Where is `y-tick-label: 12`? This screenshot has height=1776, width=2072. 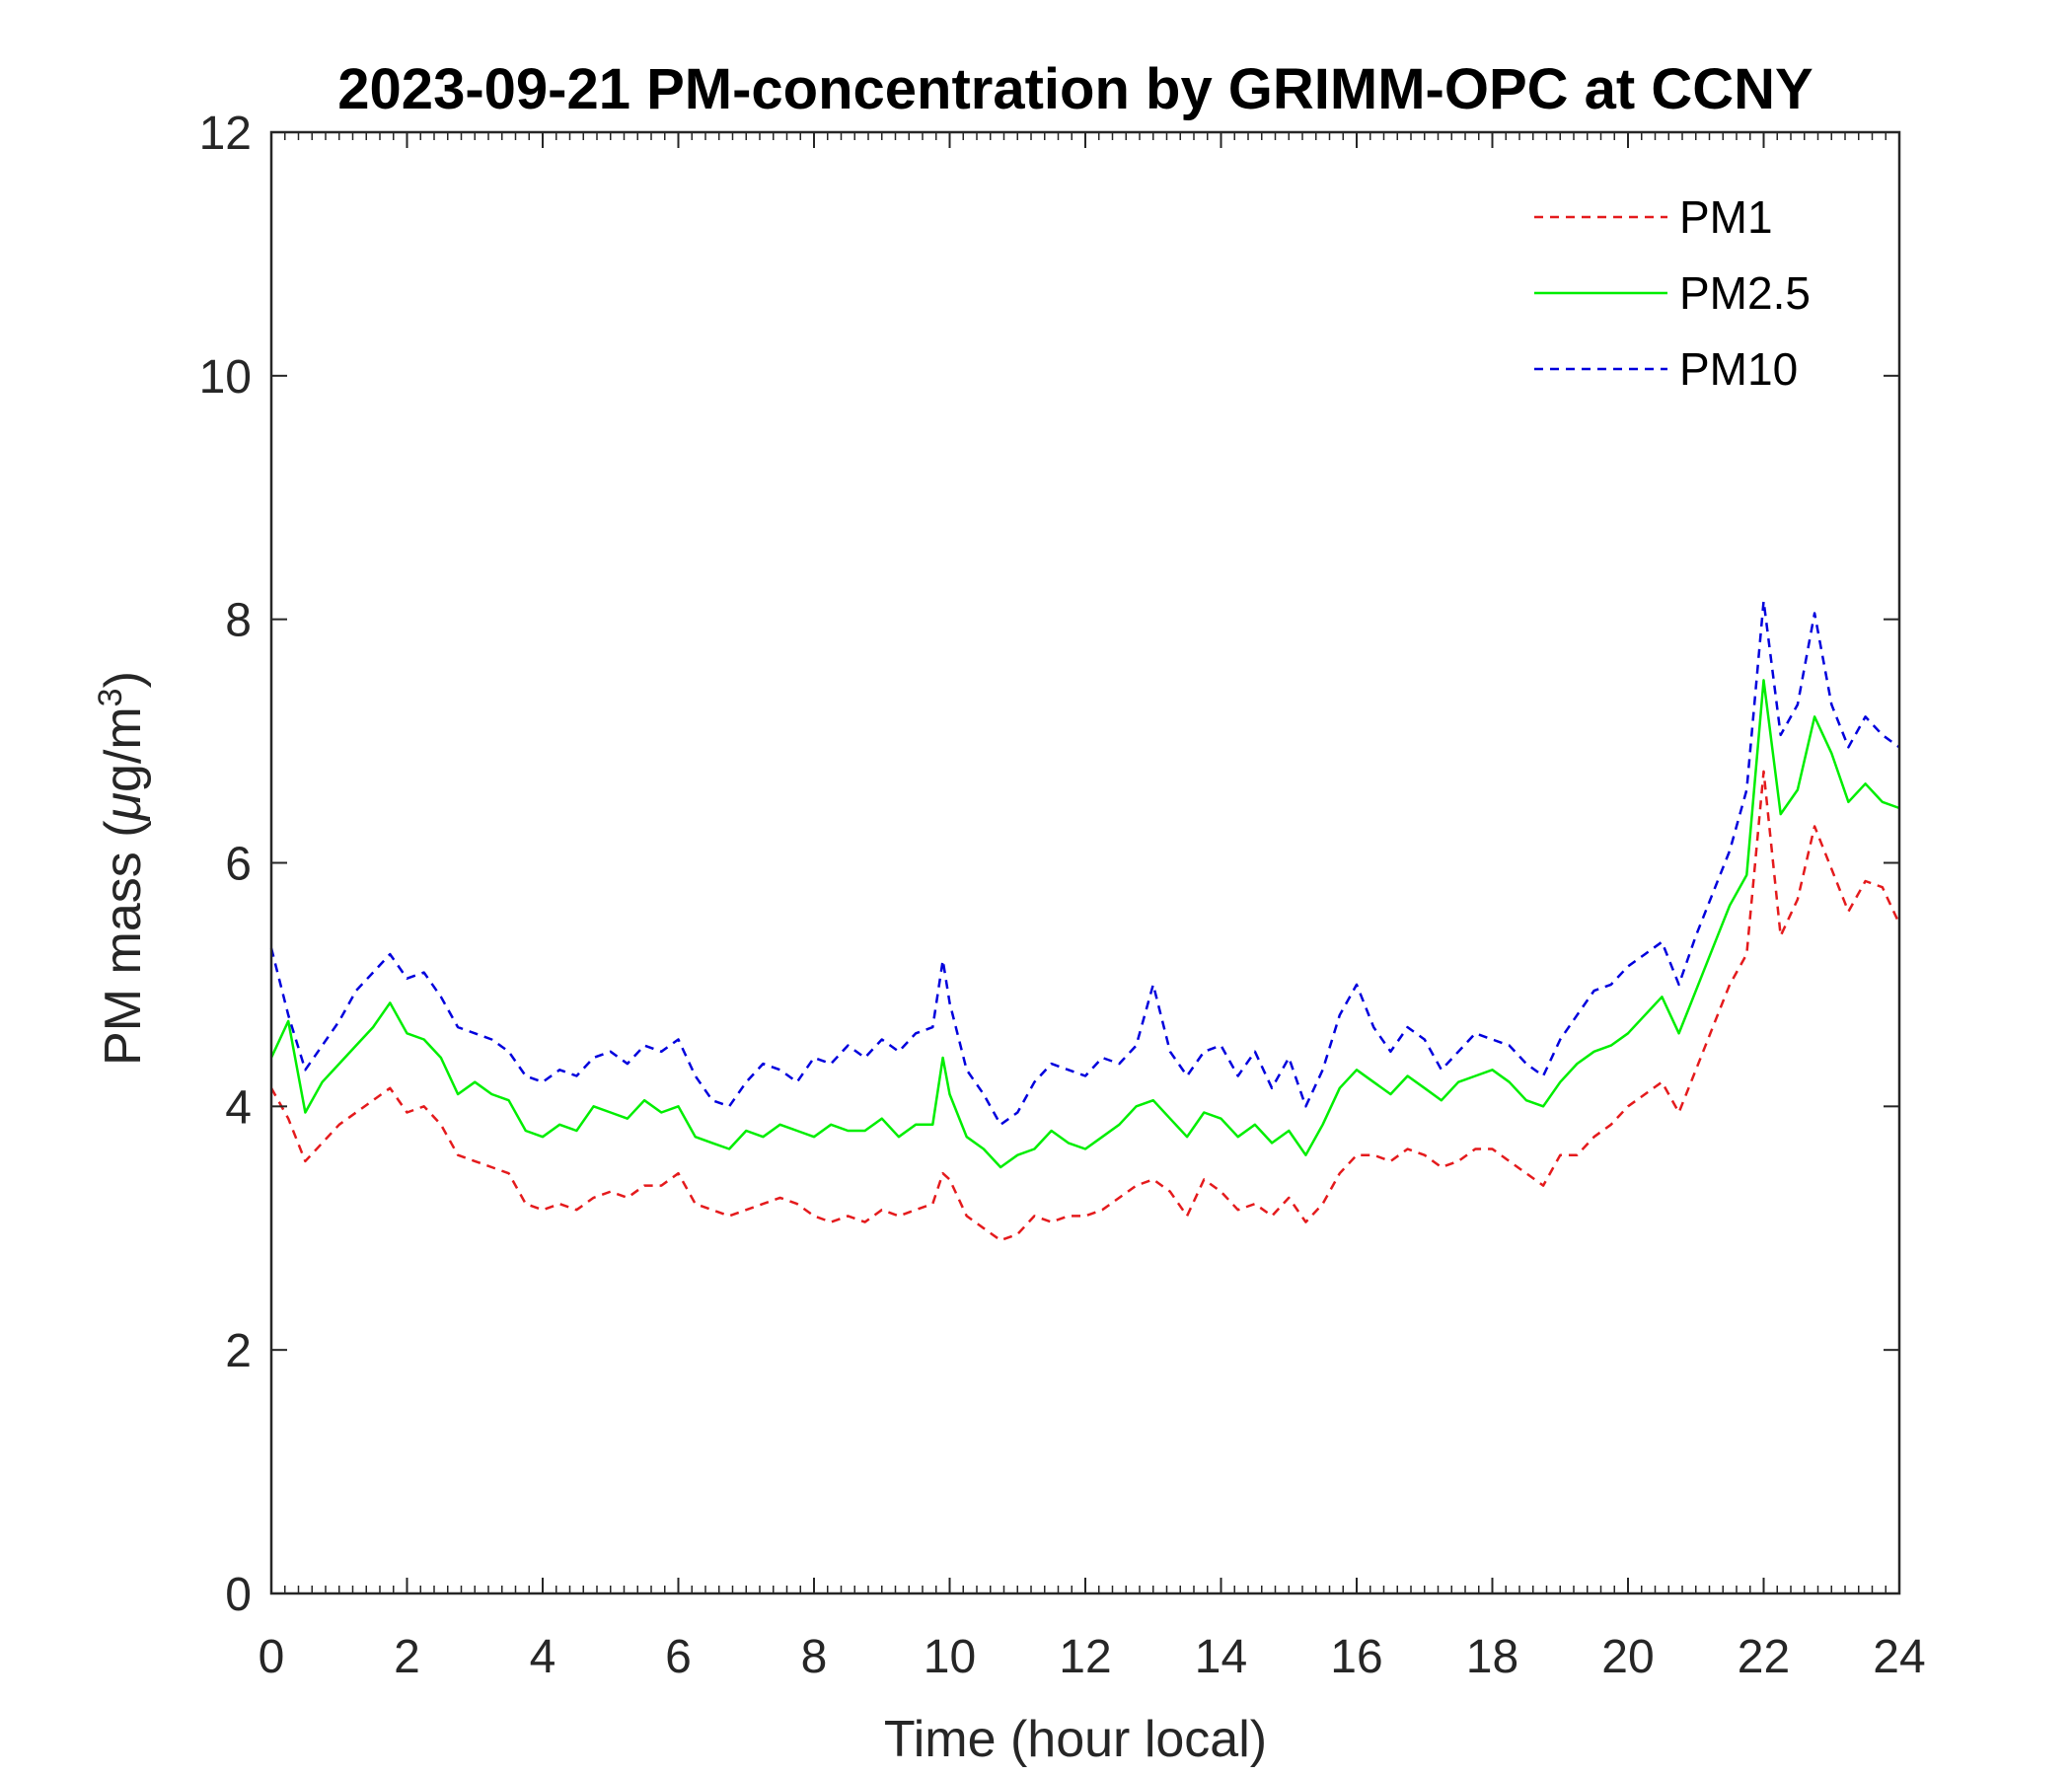 y-tick-label: 12 is located at coordinates (226, 134).